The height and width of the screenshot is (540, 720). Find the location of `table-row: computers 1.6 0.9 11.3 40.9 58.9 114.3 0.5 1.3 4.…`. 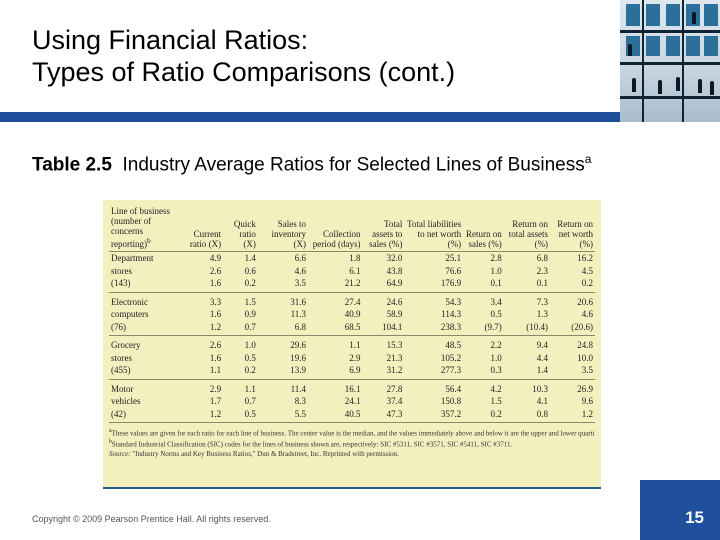

table-row: computers 1.6 0.9 11.3 40.9 58.9 114.3 0.5 1.3 4.… is located at coordinates (352, 314).